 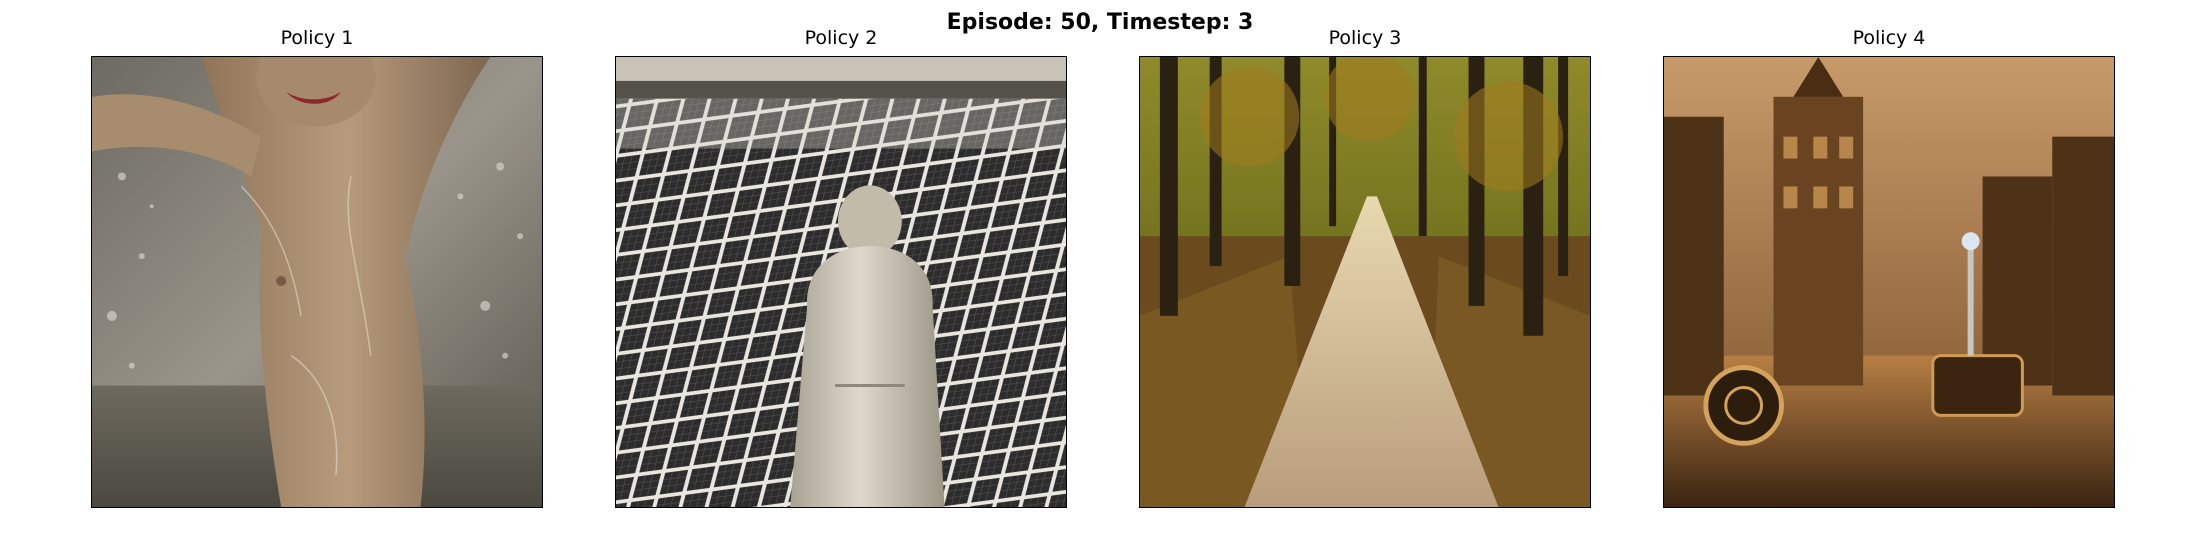 What do you see at coordinates (1889, 38) in the screenshot?
I see `panel-title-policy-4: Policy 4` at bounding box center [1889, 38].